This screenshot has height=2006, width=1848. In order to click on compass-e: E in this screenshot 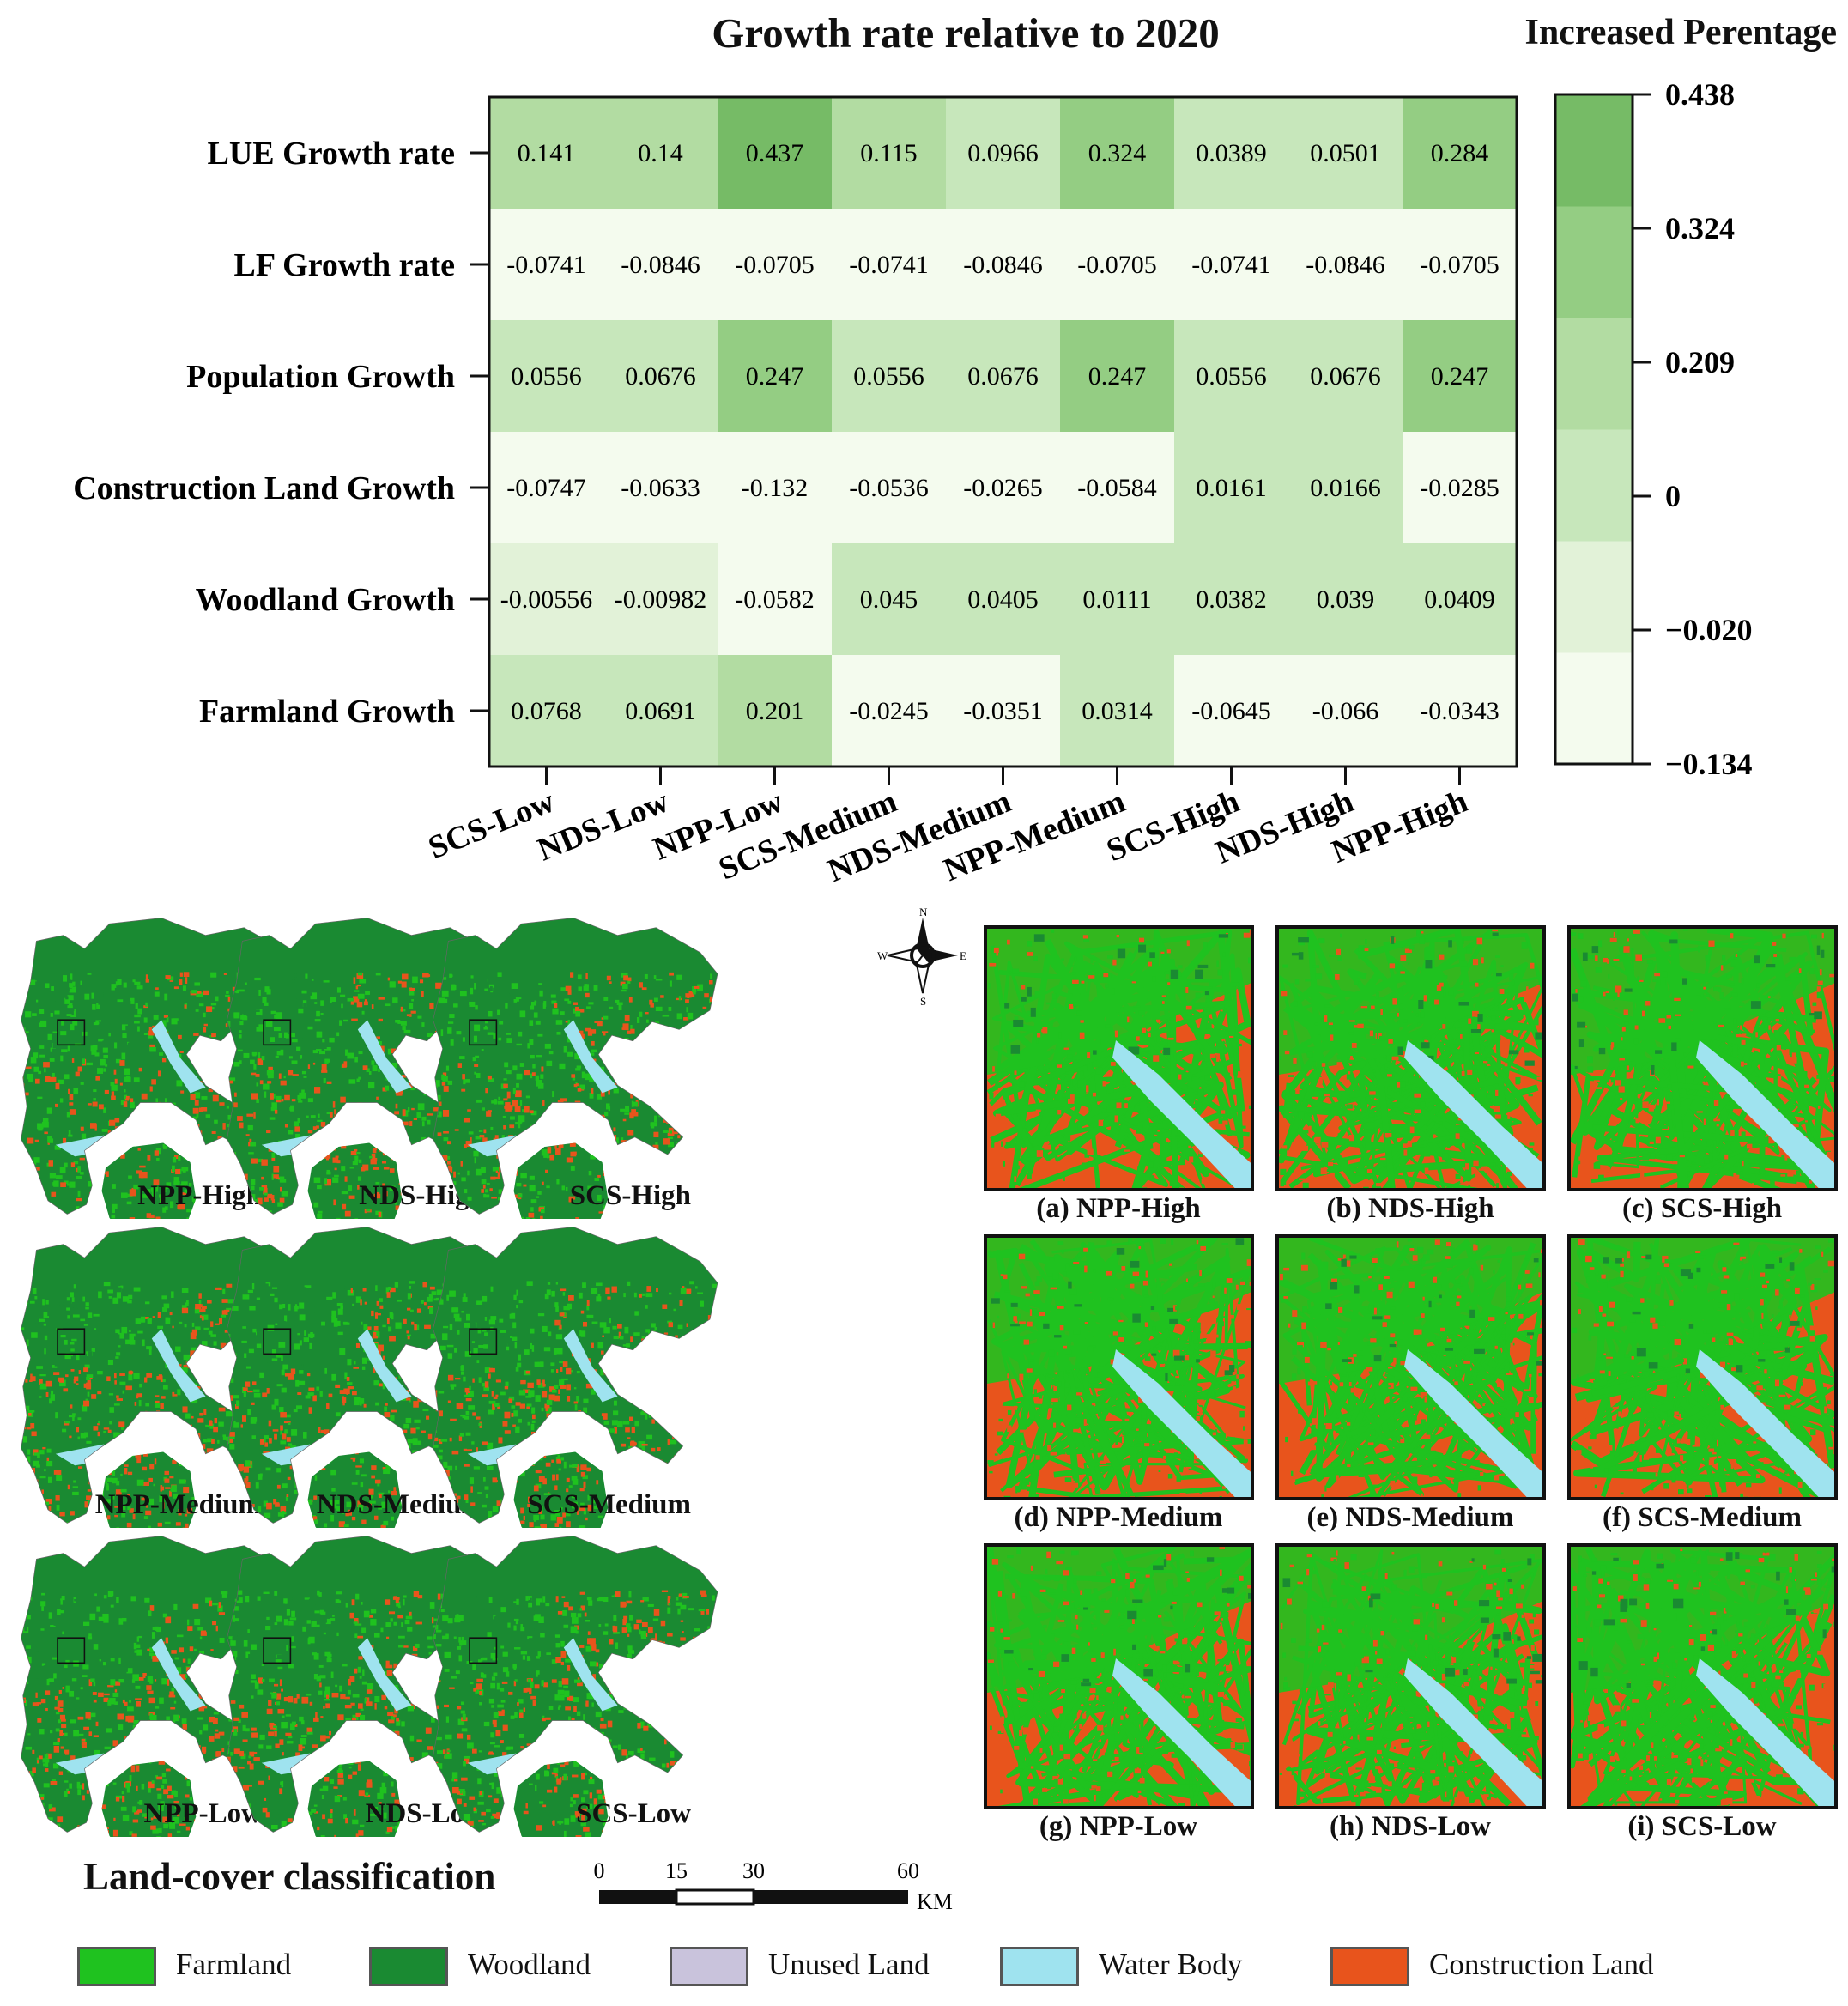, I will do `click(963, 955)`.